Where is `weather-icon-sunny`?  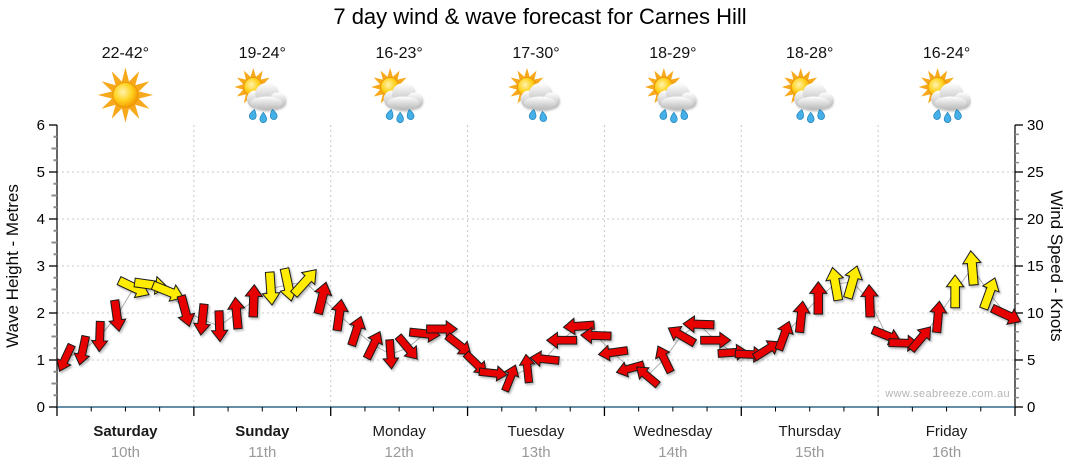 weather-icon-sunny is located at coordinates (125, 95).